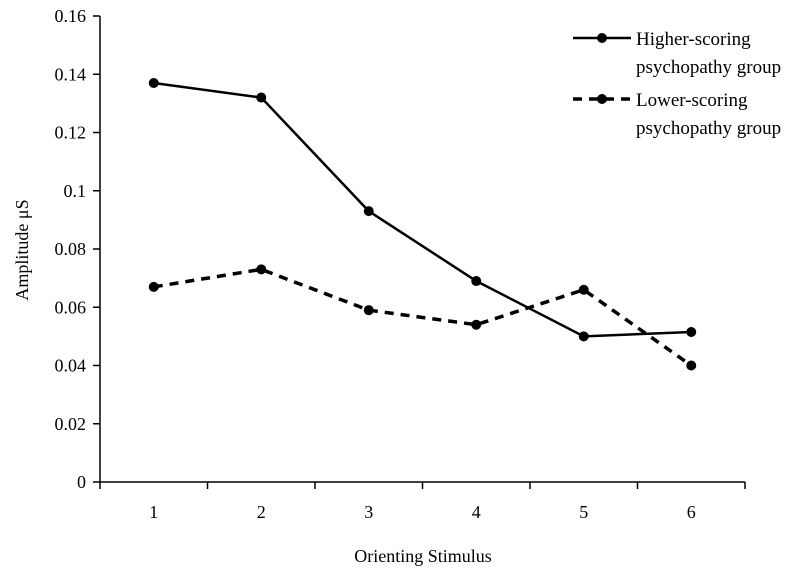 The height and width of the screenshot is (571, 811). I want to click on x-tick-label: 5, so click(583, 512).